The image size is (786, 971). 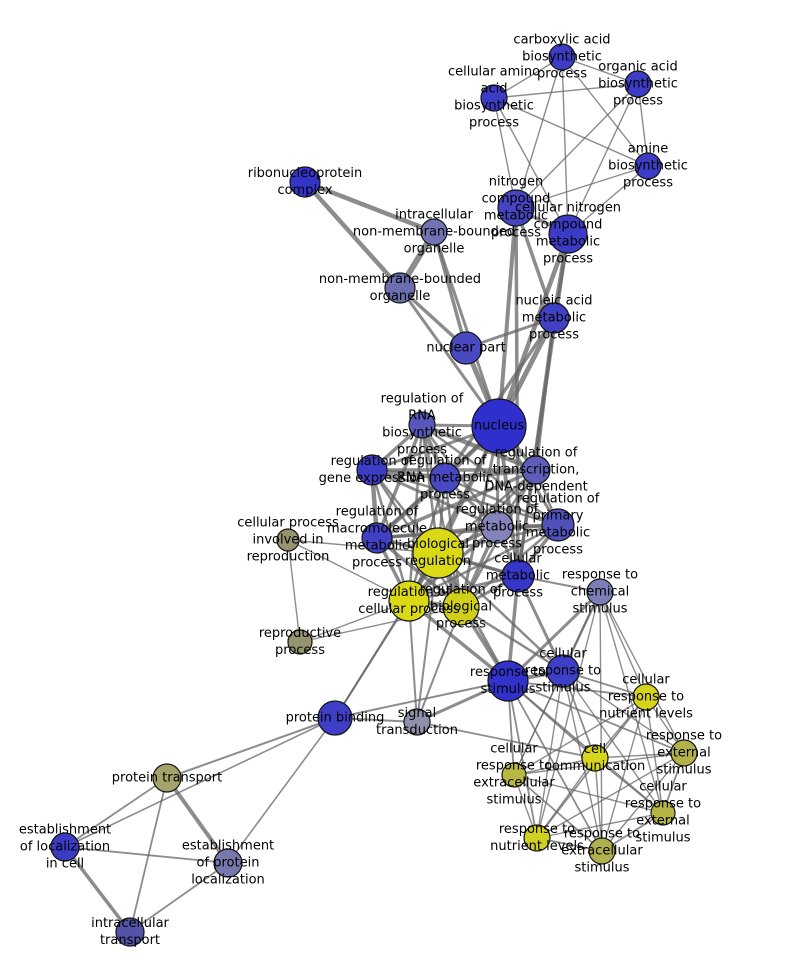 What do you see at coordinates (65, 847) in the screenshot?
I see `node-establishment-of-localization-in-cell` at bounding box center [65, 847].